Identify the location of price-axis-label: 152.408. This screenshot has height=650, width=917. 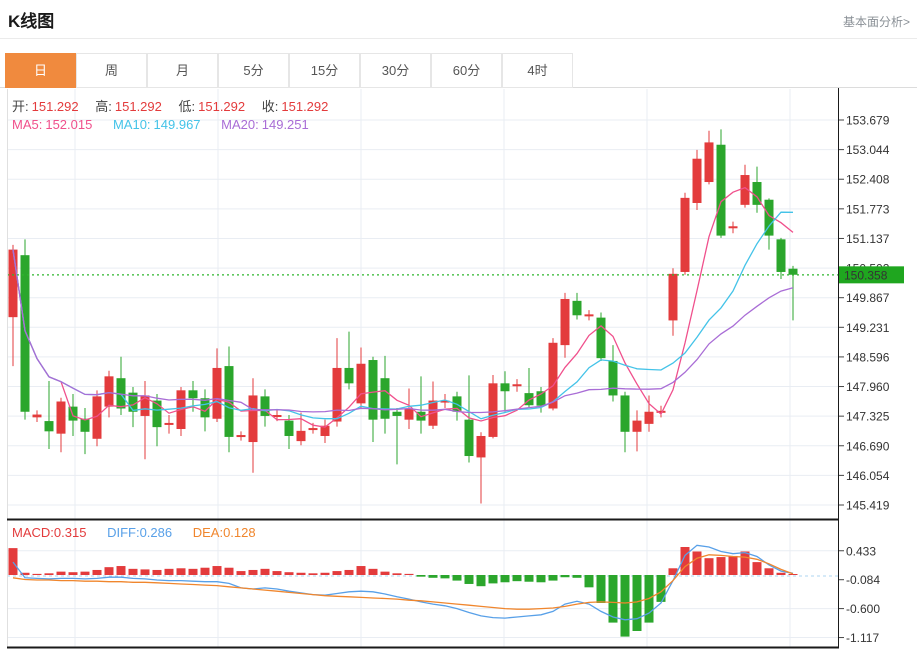
(868, 180).